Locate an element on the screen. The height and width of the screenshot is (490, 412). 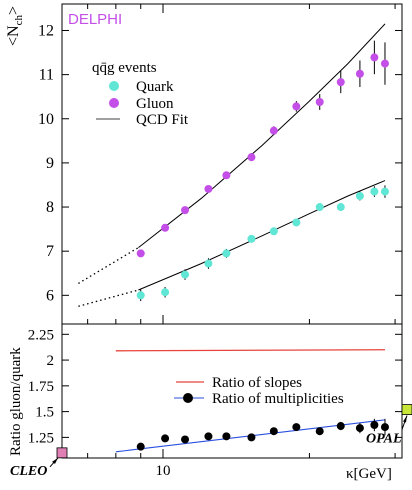
top-y-axis-label: <Nch> is located at coordinates (15, 26).